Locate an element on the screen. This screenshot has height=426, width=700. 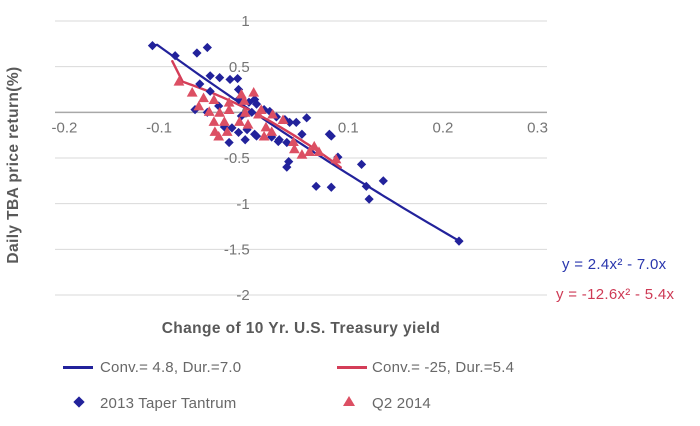
x-tick-label: -0.2 is located at coordinates (65, 127).